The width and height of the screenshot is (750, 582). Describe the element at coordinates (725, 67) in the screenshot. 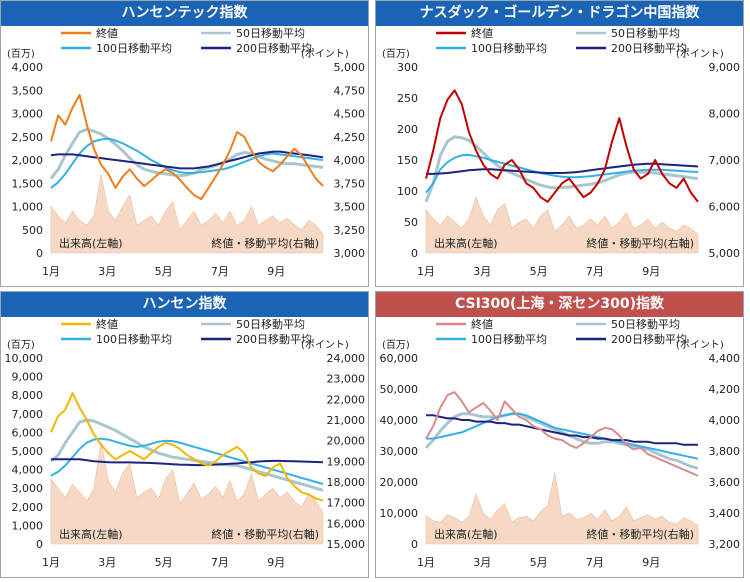

I see `right-tick-label: 9,000` at that location.